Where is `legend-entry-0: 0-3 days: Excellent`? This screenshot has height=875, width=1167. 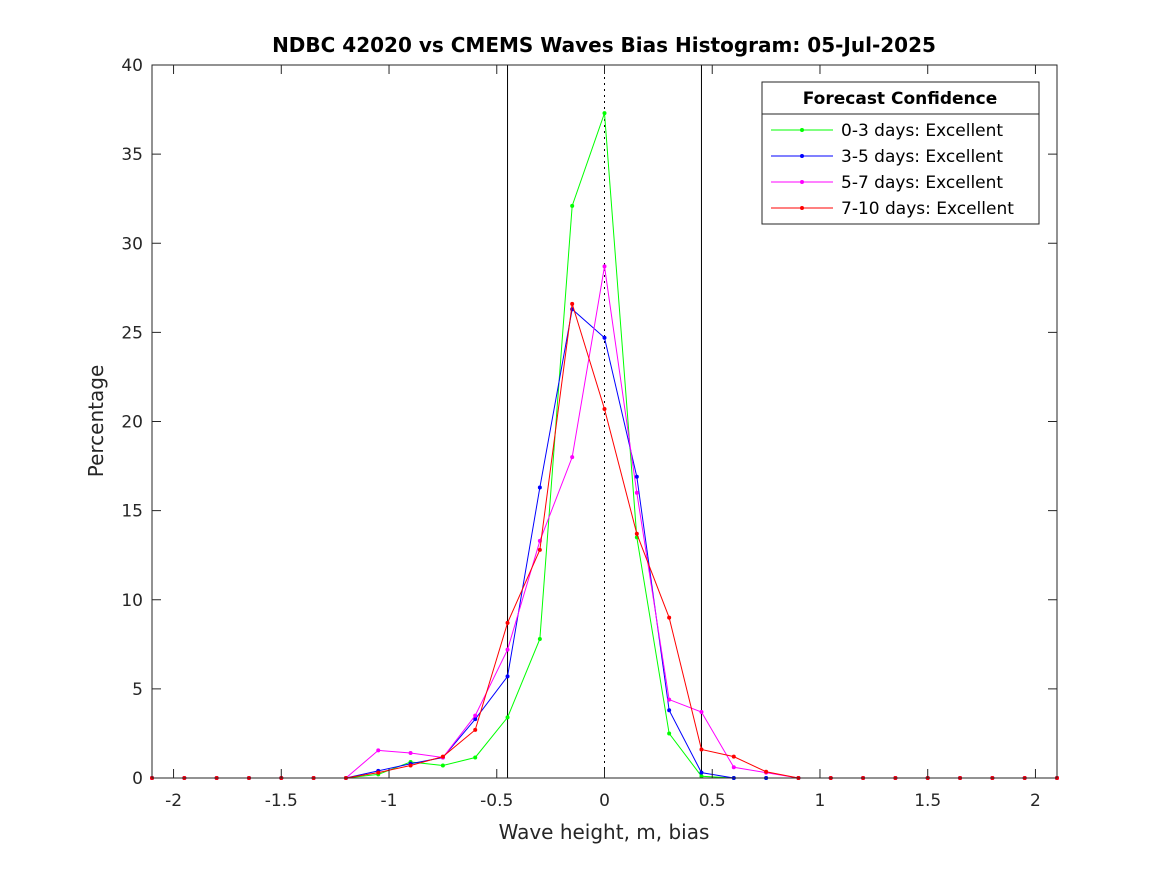
legend-entry-0: 0-3 days: Excellent is located at coordinates (887, 131).